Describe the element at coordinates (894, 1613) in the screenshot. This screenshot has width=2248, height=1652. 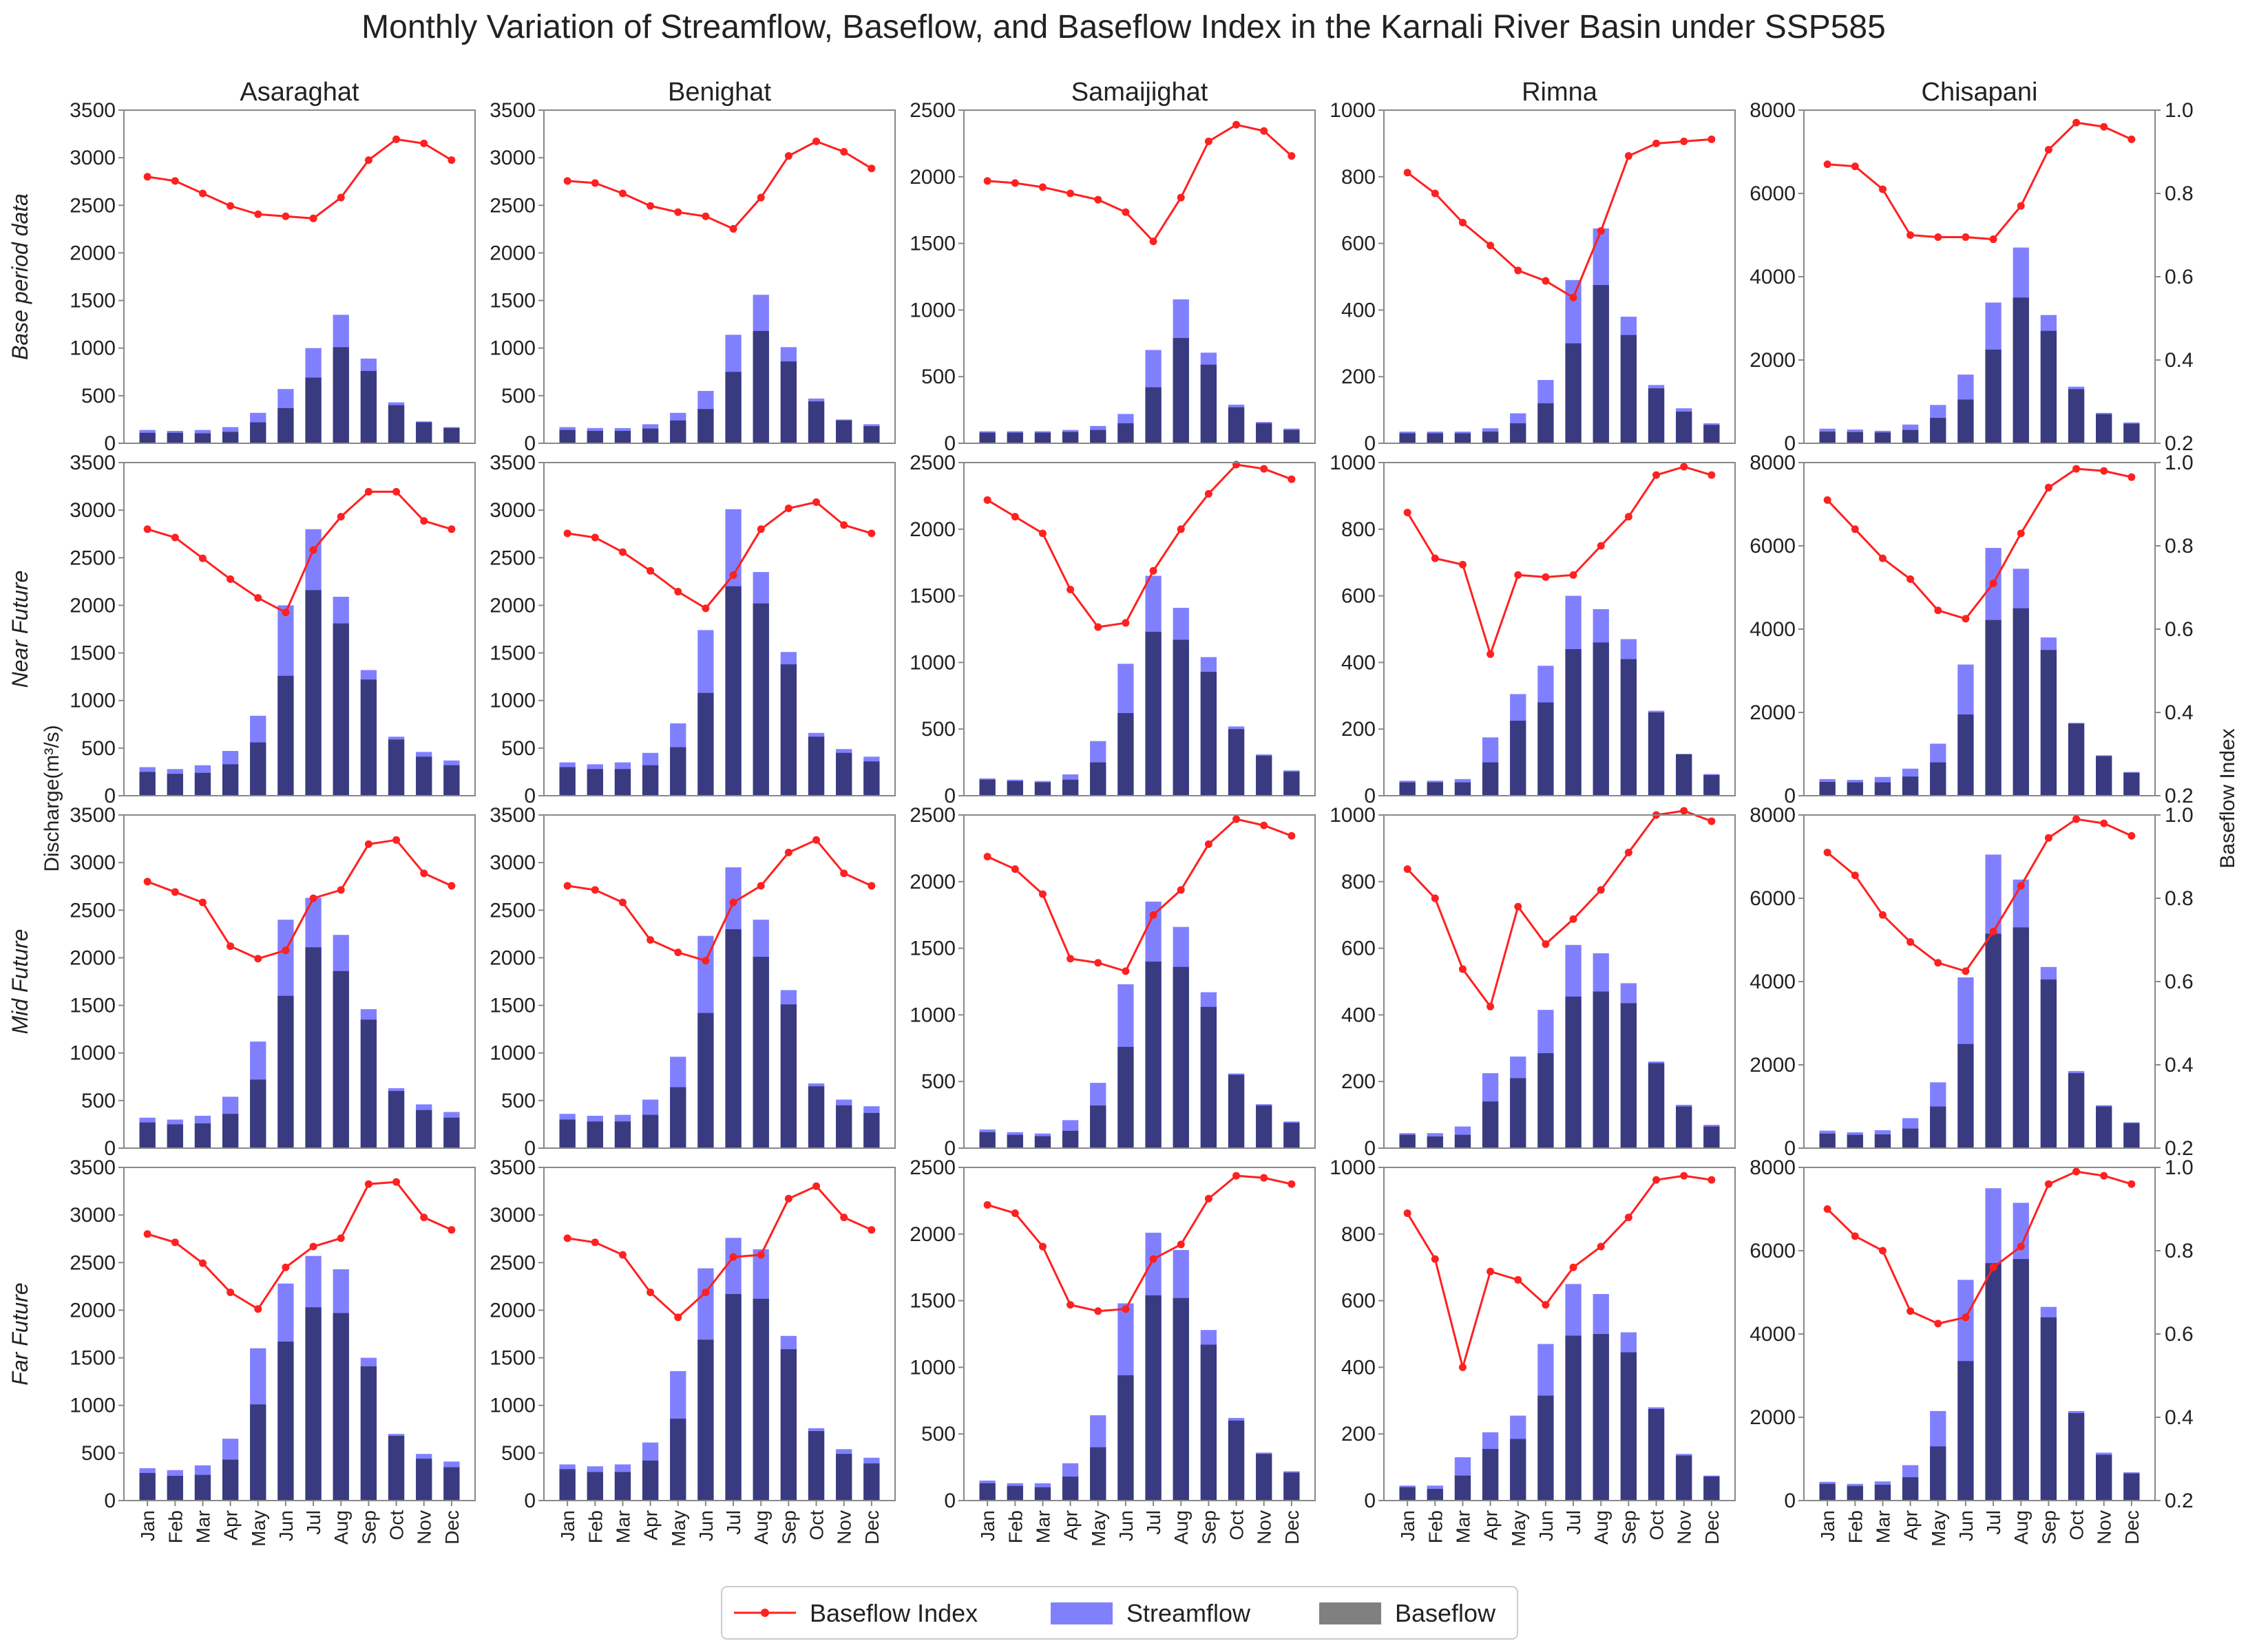
I see `legend-bfi-label: Baseflow Index` at that location.